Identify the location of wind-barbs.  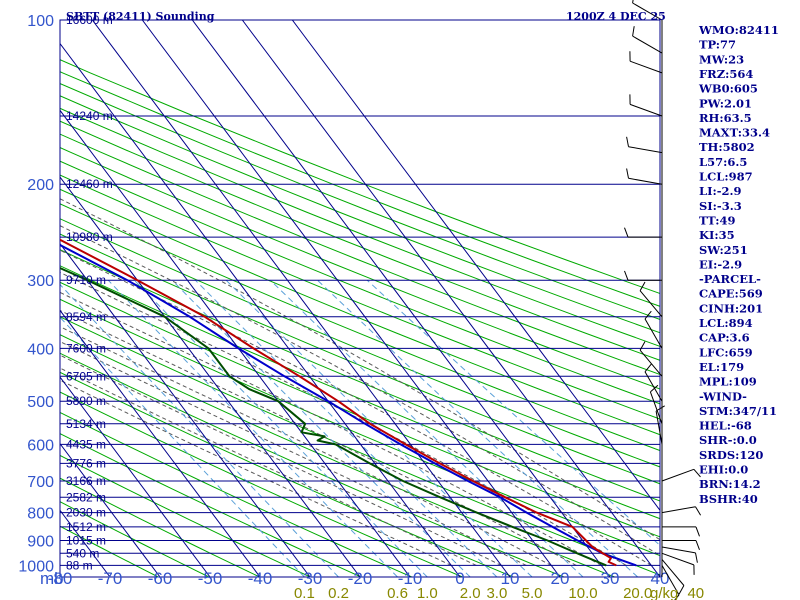
(663, 300).